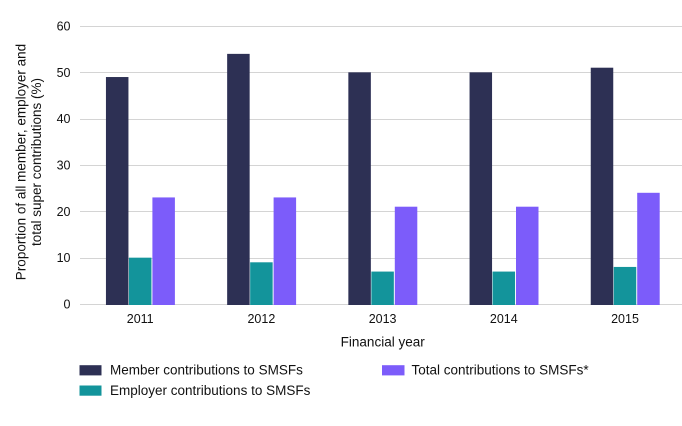 The width and height of the screenshot is (682, 426). What do you see at coordinates (504, 319) in the screenshot?
I see `svg-text: 2014` at bounding box center [504, 319].